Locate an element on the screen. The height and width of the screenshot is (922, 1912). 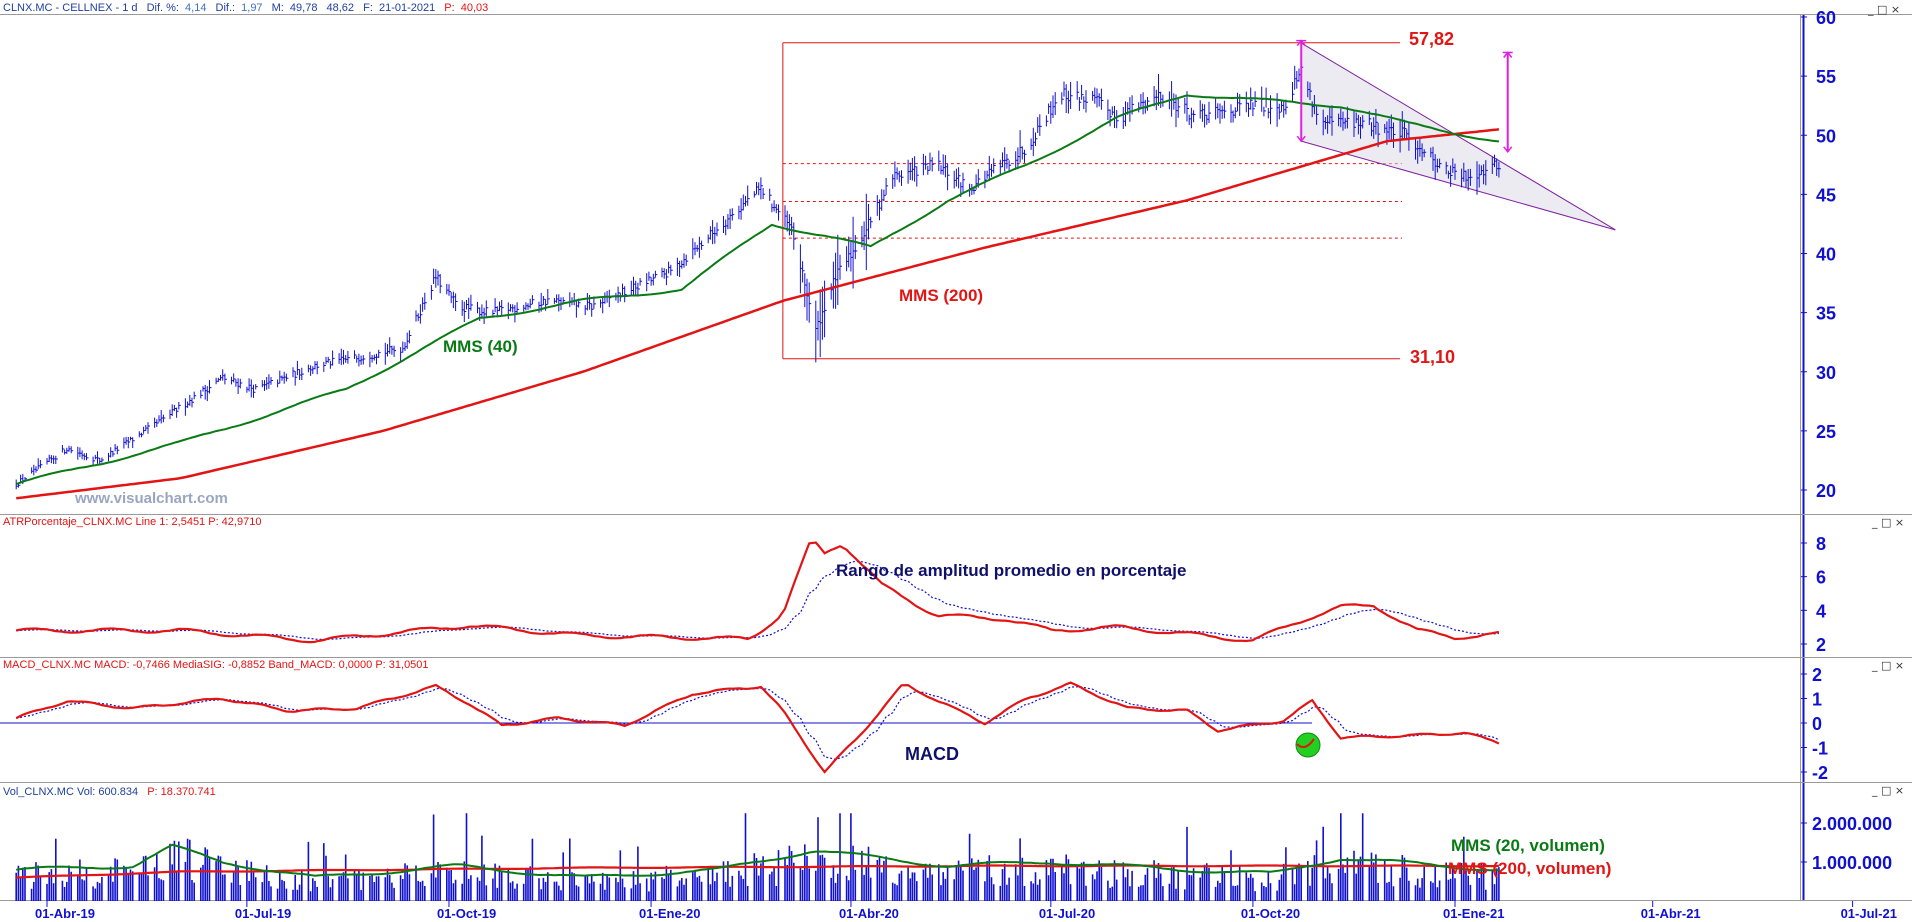
header-p: 40,03 is located at coordinates (475, 8).